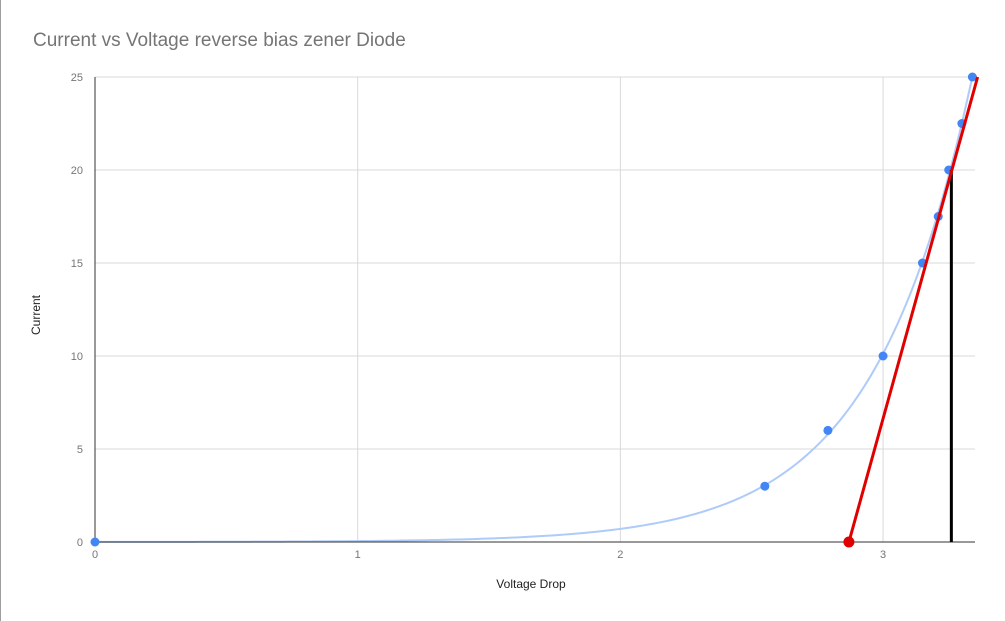  I want to click on x-tick-label: 0, so click(95, 555).